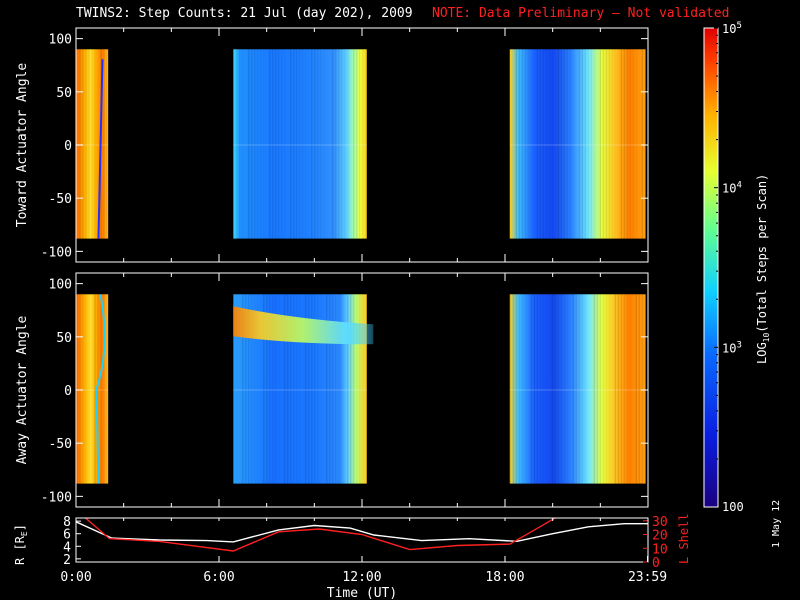 The image size is (800, 600). I want to click on orbit-left-label: R [RE], so click(21, 544).